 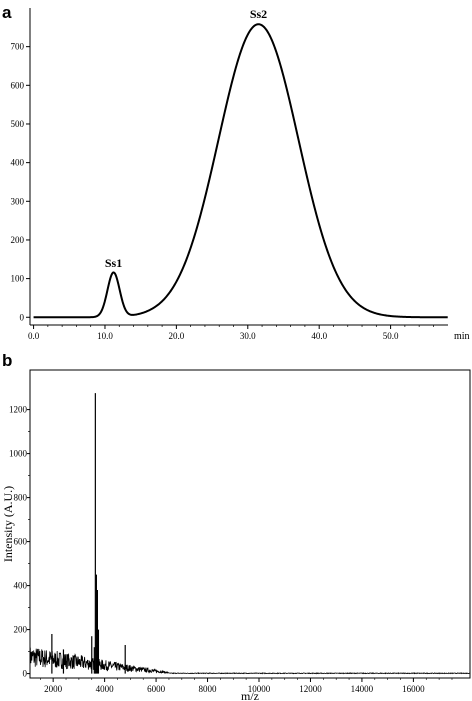 What do you see at coordinates (413, 689) in the screenshot?
I see `x-tick-label: 16000` at bounding box center [413, 689].